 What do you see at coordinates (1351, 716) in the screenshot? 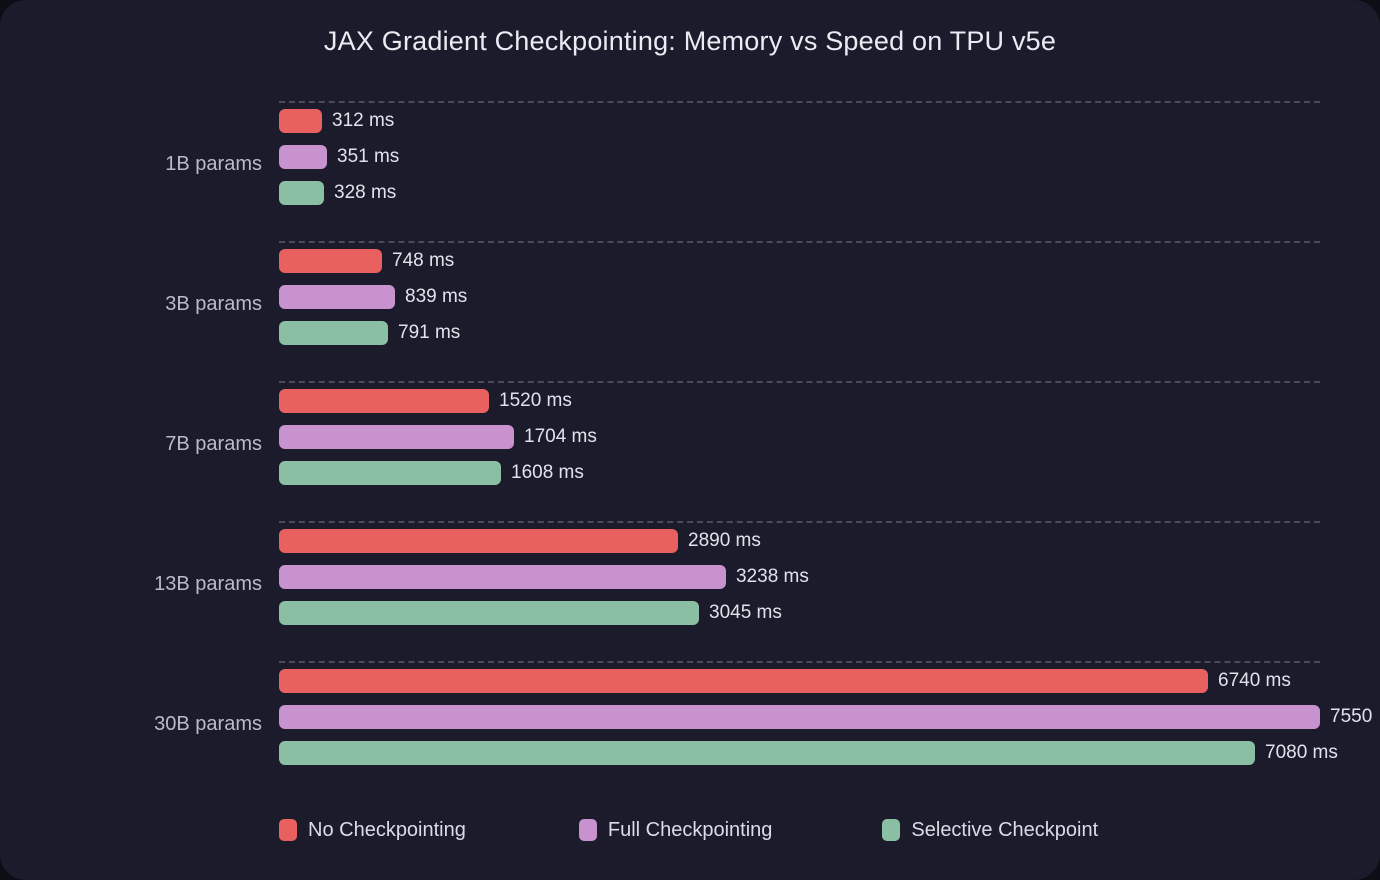
I see `bar-value-label: 7550` at bounding box center [1351, 716].